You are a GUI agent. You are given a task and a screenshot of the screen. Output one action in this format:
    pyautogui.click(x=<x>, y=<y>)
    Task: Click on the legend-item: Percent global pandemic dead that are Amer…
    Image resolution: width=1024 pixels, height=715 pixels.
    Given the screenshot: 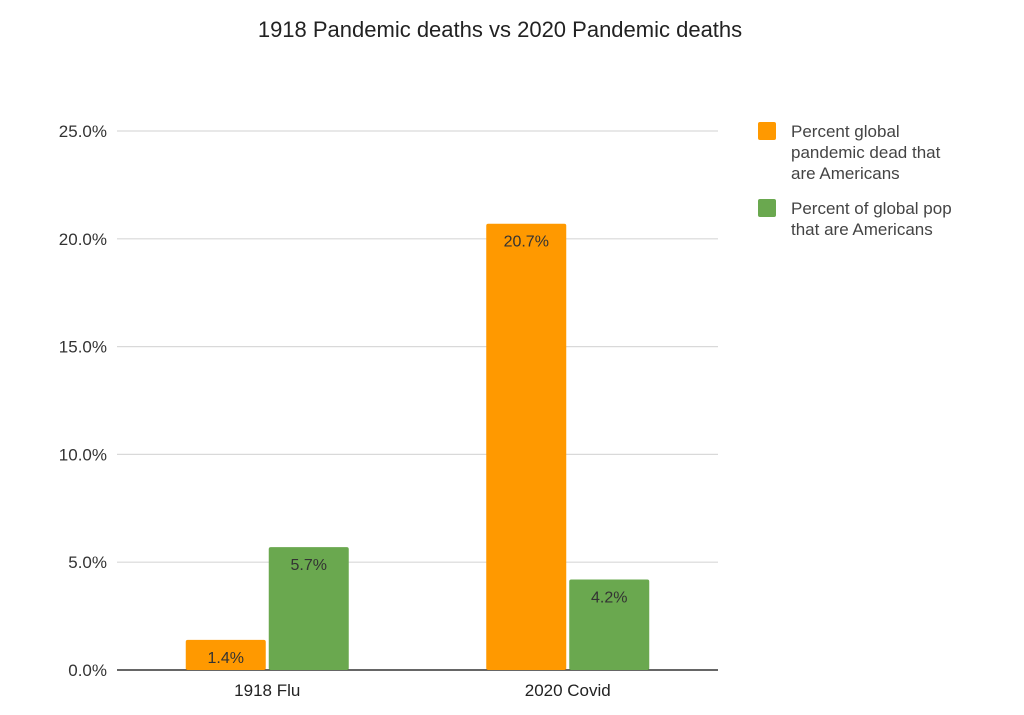 What is the action you would take?
    pyautogui.click(x=849, y=152)
    